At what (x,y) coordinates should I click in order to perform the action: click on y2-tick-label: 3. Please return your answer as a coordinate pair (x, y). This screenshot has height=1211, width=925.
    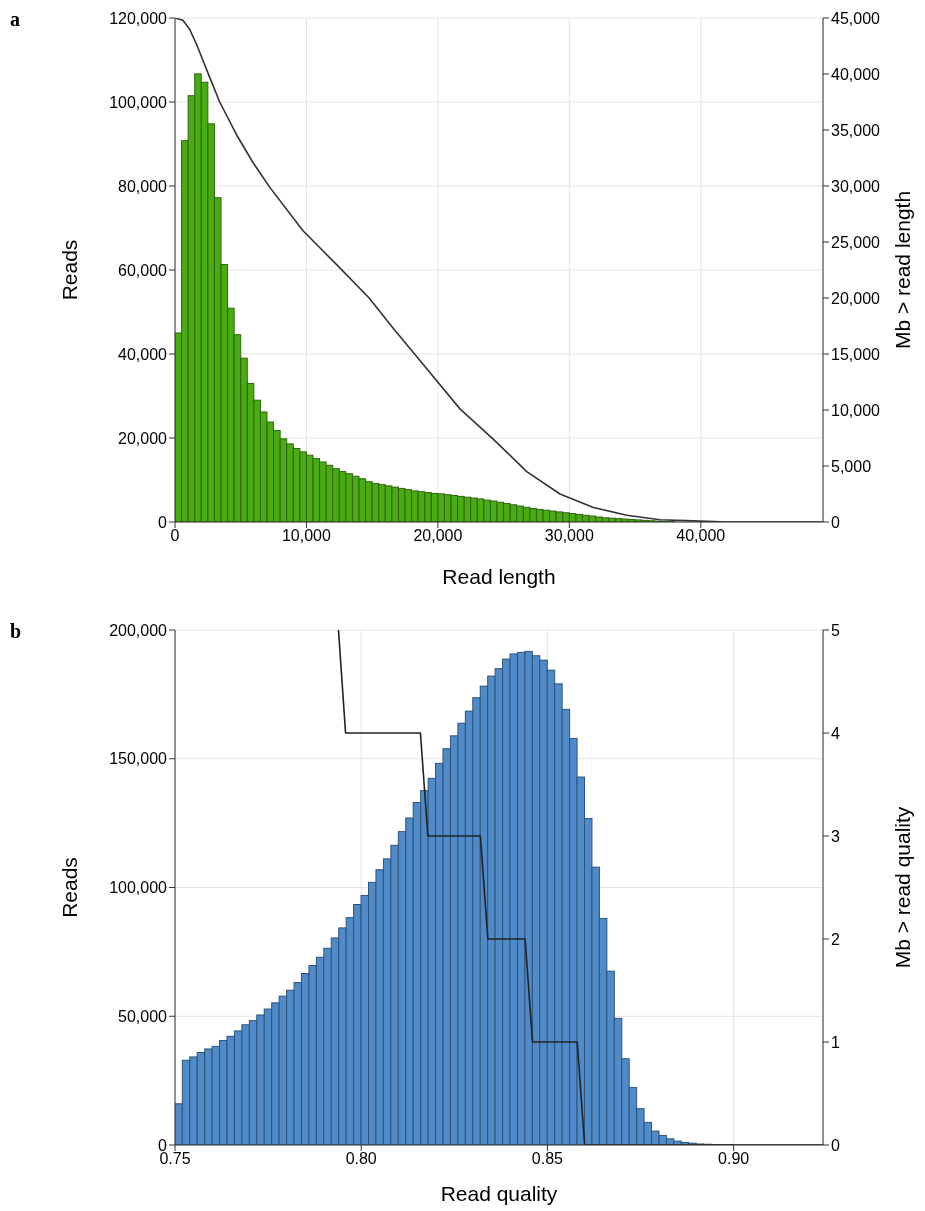
    Looking at the image, I should click on (835, 836).